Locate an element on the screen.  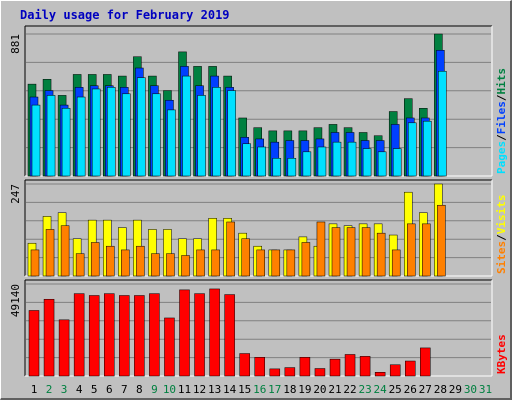
day-label: 30 is located at coordinates (470, 389).